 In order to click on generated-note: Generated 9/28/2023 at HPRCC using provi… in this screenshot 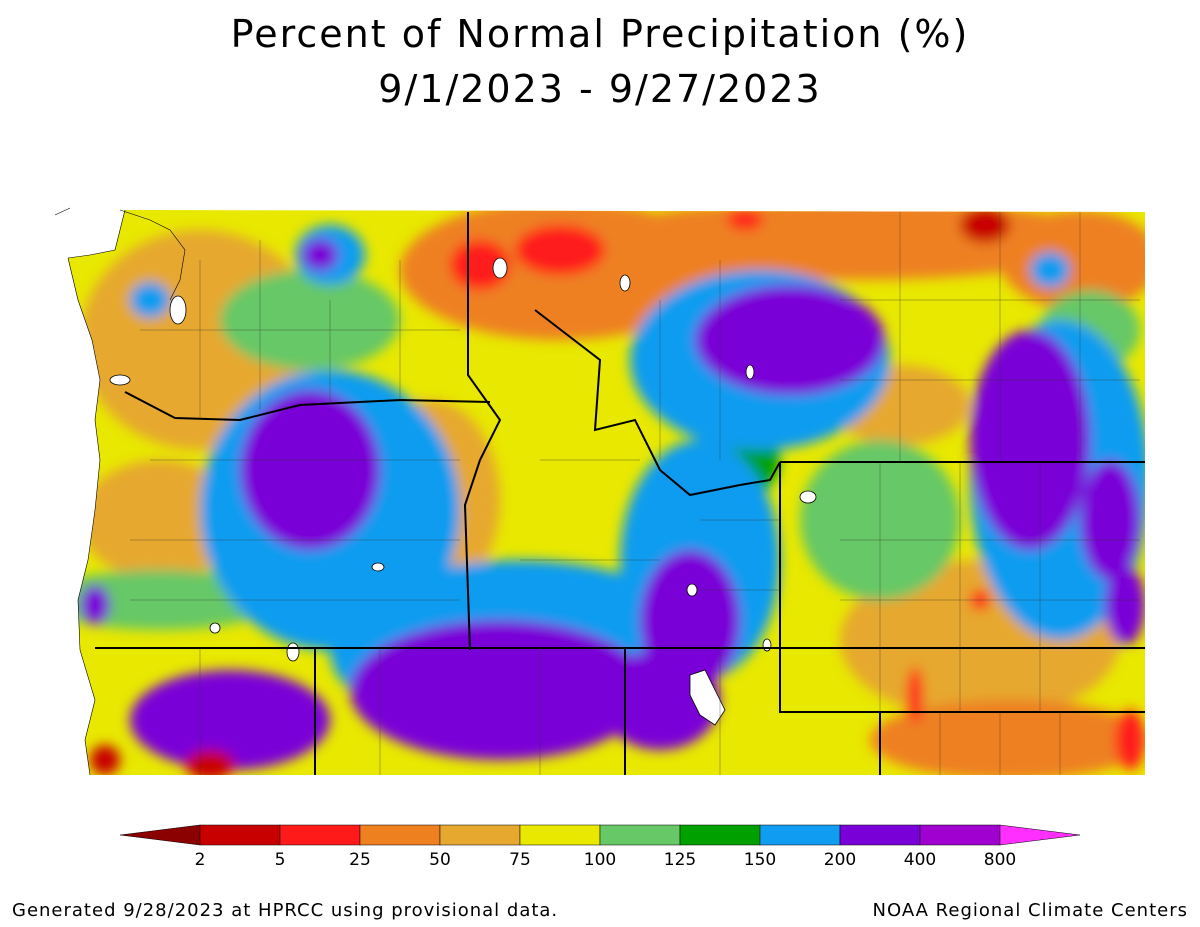, I will do `click(285, 910)`.